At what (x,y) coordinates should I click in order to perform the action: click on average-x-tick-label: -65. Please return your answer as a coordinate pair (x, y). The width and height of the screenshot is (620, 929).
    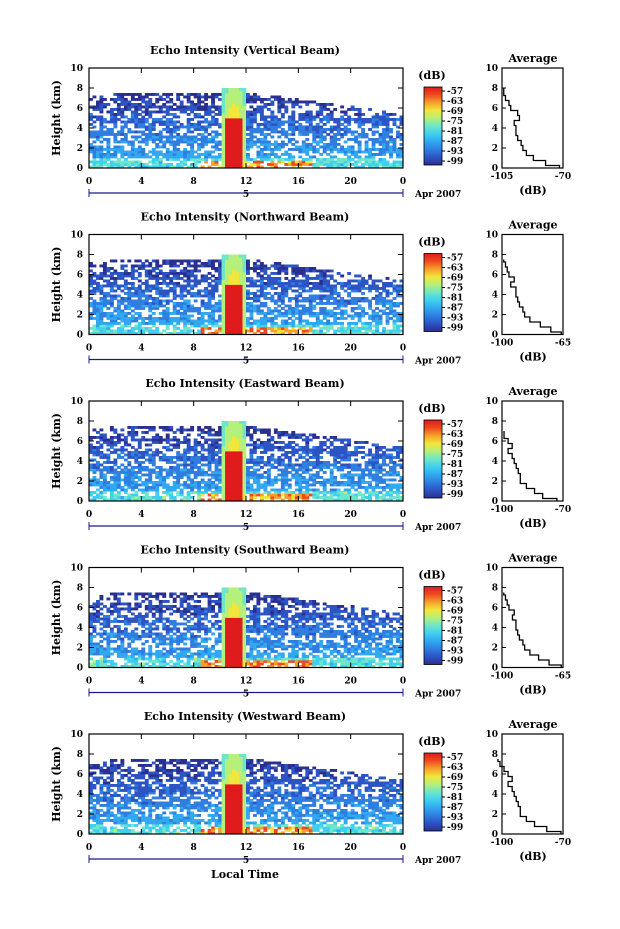
    Looking at the image, I should click on (563, 344).